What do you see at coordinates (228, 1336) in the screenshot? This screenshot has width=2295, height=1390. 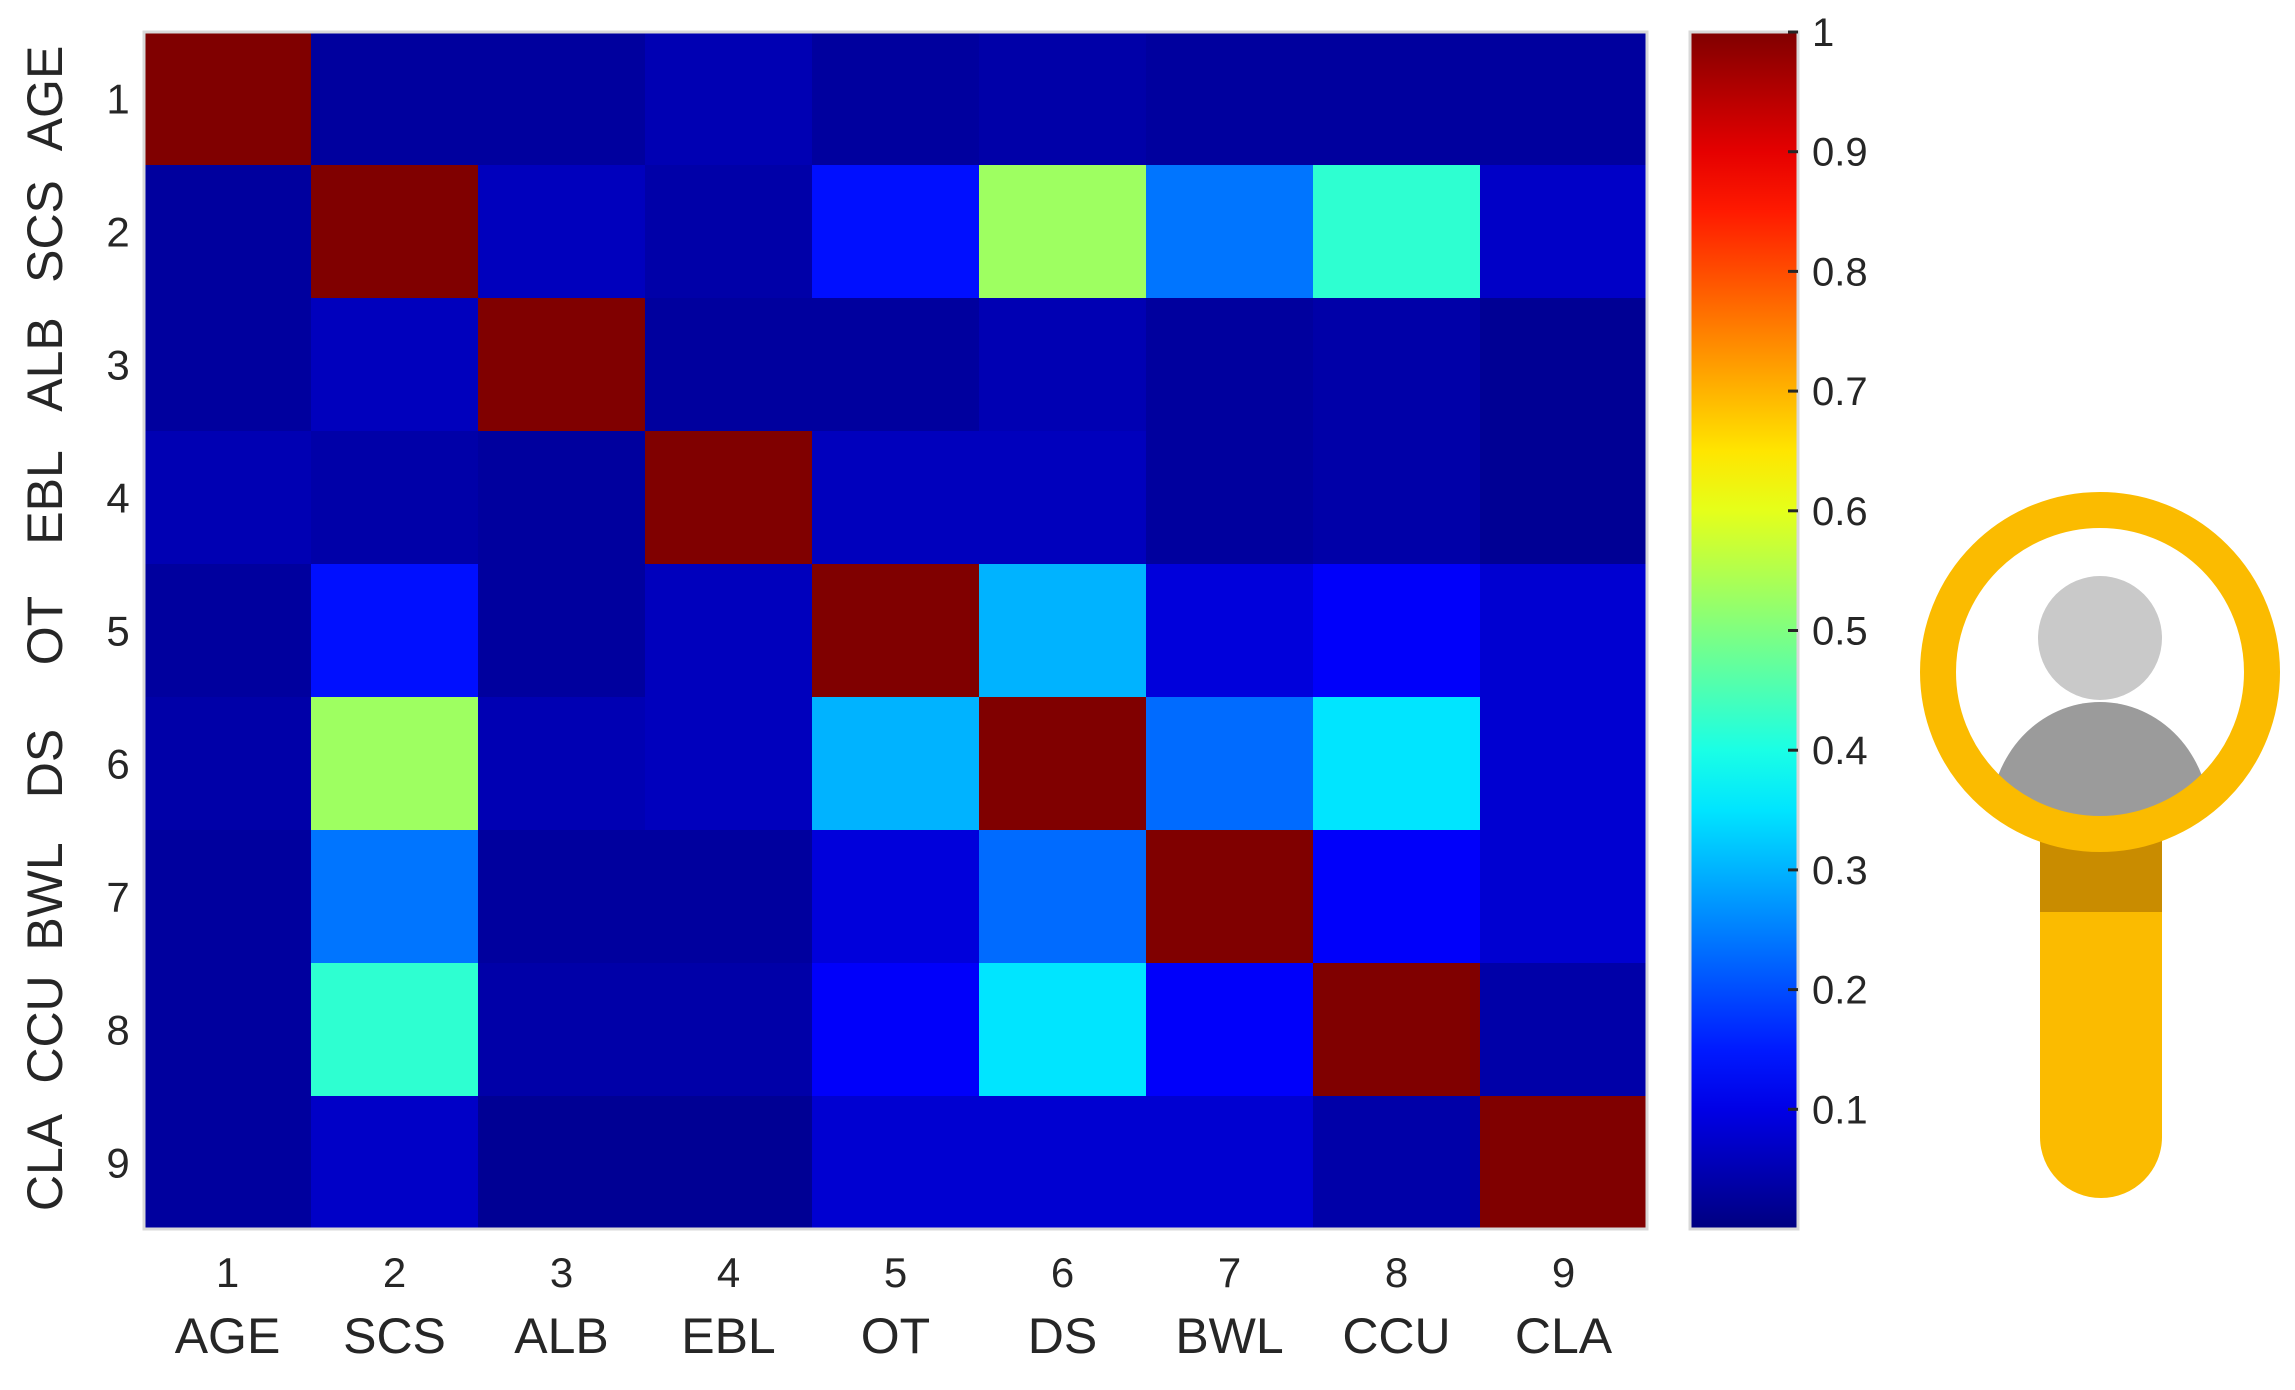 I see `x-tick-name: AGE` at bounding box center [228, 1336].